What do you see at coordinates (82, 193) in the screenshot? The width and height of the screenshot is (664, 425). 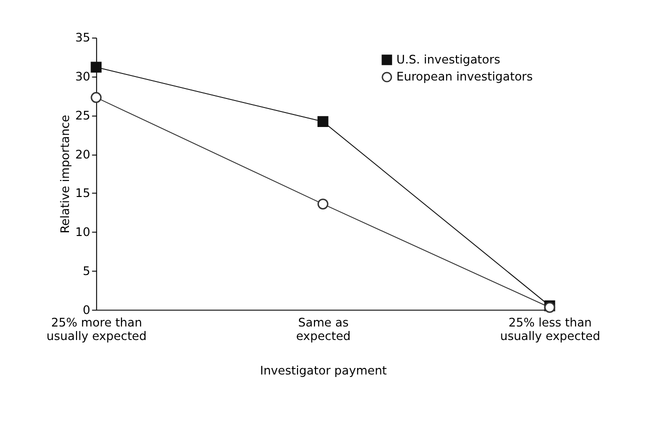 I see `y-tick-label: 15` at bounding box center [82, 193].